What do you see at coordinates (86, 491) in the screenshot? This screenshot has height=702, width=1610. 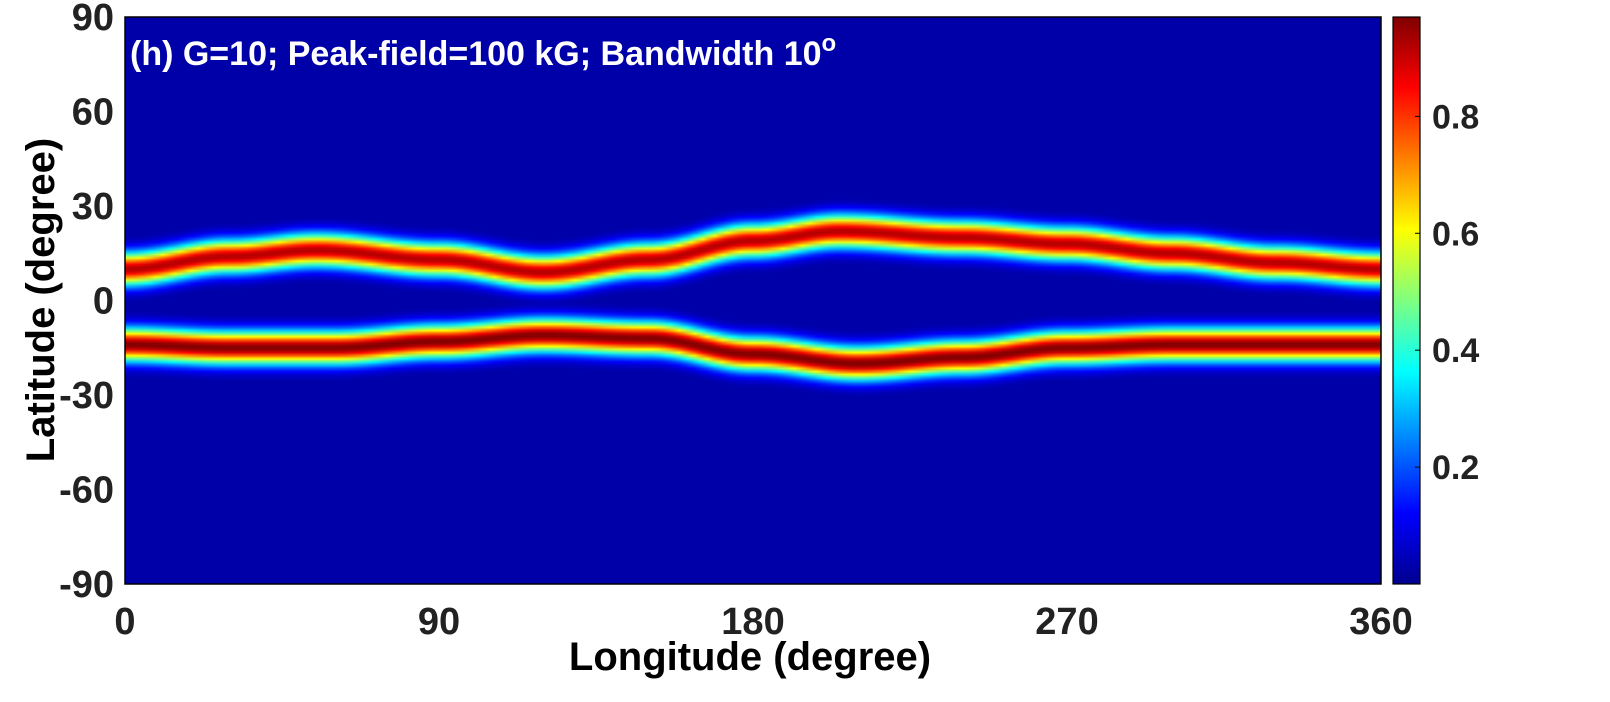 I see `y-tick-label: -60` at bounding box center [86, 491].